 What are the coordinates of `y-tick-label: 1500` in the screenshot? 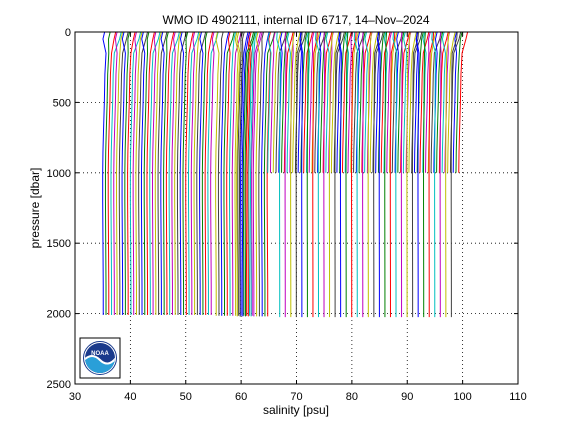 It's located at (59, 244).